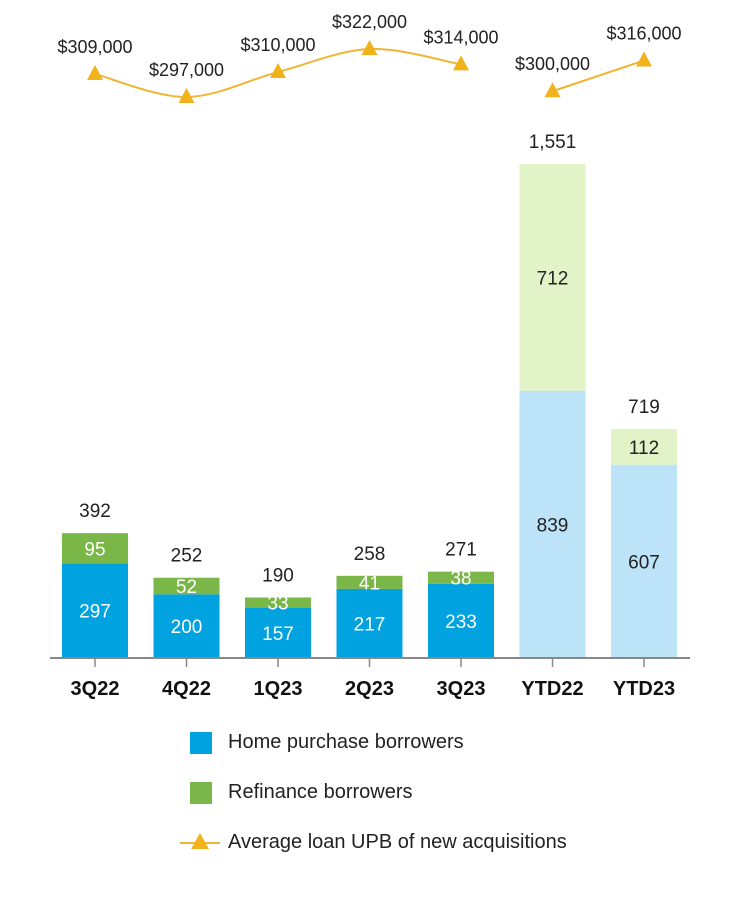 The width and height of the screenshot is (740, 910). What do you see at coordinates (460, 37) in the screenshot?
I see `avg-upb-label-3Q23: $314,000` at bounding box center [460, 37].